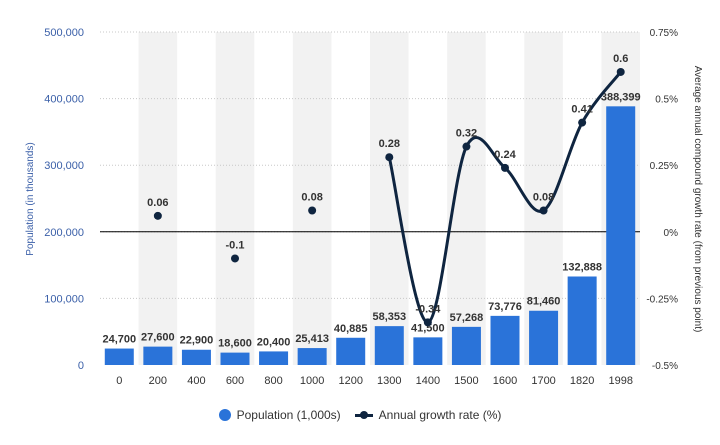 Image resolution: width=720 pixels, height=445 pixels. What do you see at coordinates (505, 381) in the screenshot?
I see `x-tick-label: 1600` at bounding box center [505, 381].